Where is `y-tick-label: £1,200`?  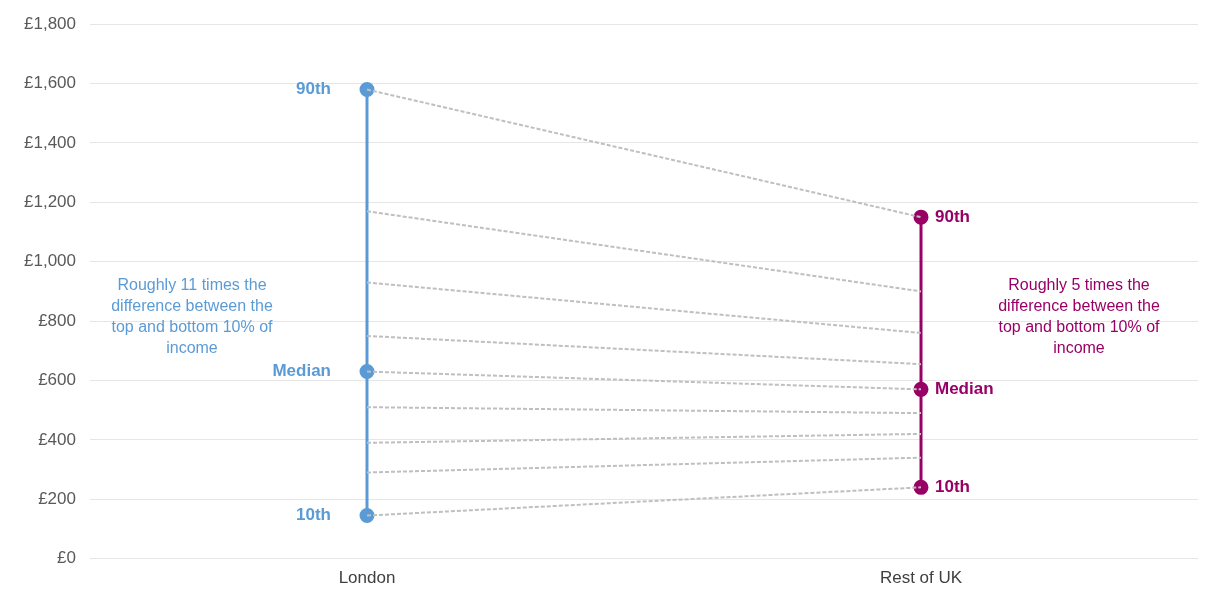
y-tick-label: £1,200 is located at coordinates (50, 202).